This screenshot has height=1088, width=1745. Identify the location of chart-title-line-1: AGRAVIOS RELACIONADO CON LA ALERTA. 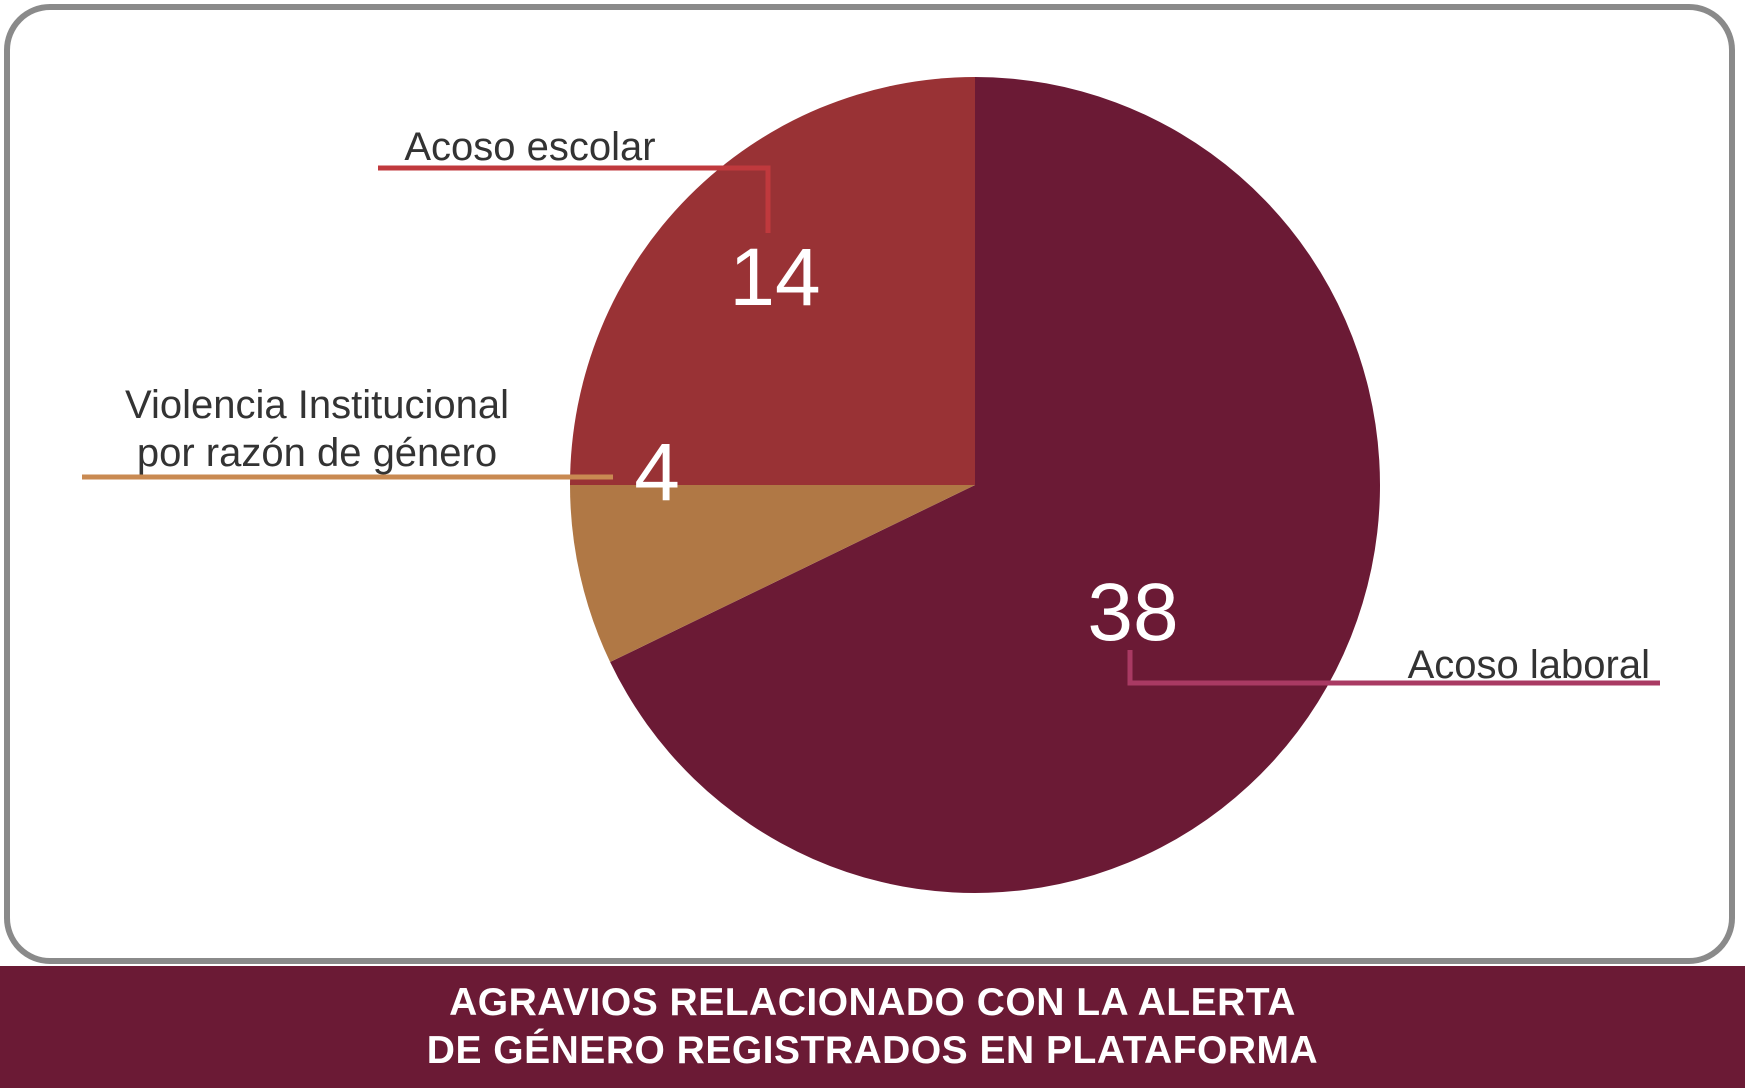
(872, 1002).